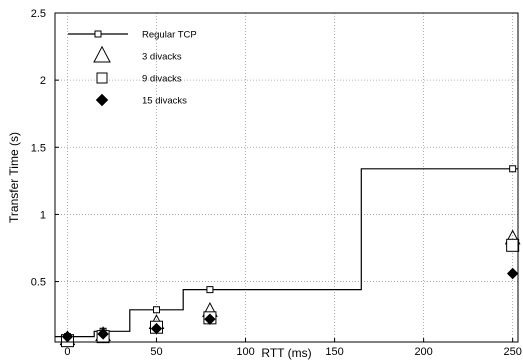 The height and width of the screenshot is (360, 523). What do you see at coordinates (286, 353) in the screenshot?
I see `x-axis-label: RTT (ms)` at bounding box center [286, 353].